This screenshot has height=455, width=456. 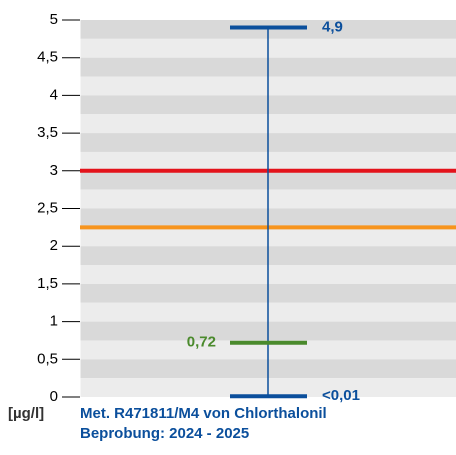 I want to click on y-tick-label: 3, so click(x=54, y=170).